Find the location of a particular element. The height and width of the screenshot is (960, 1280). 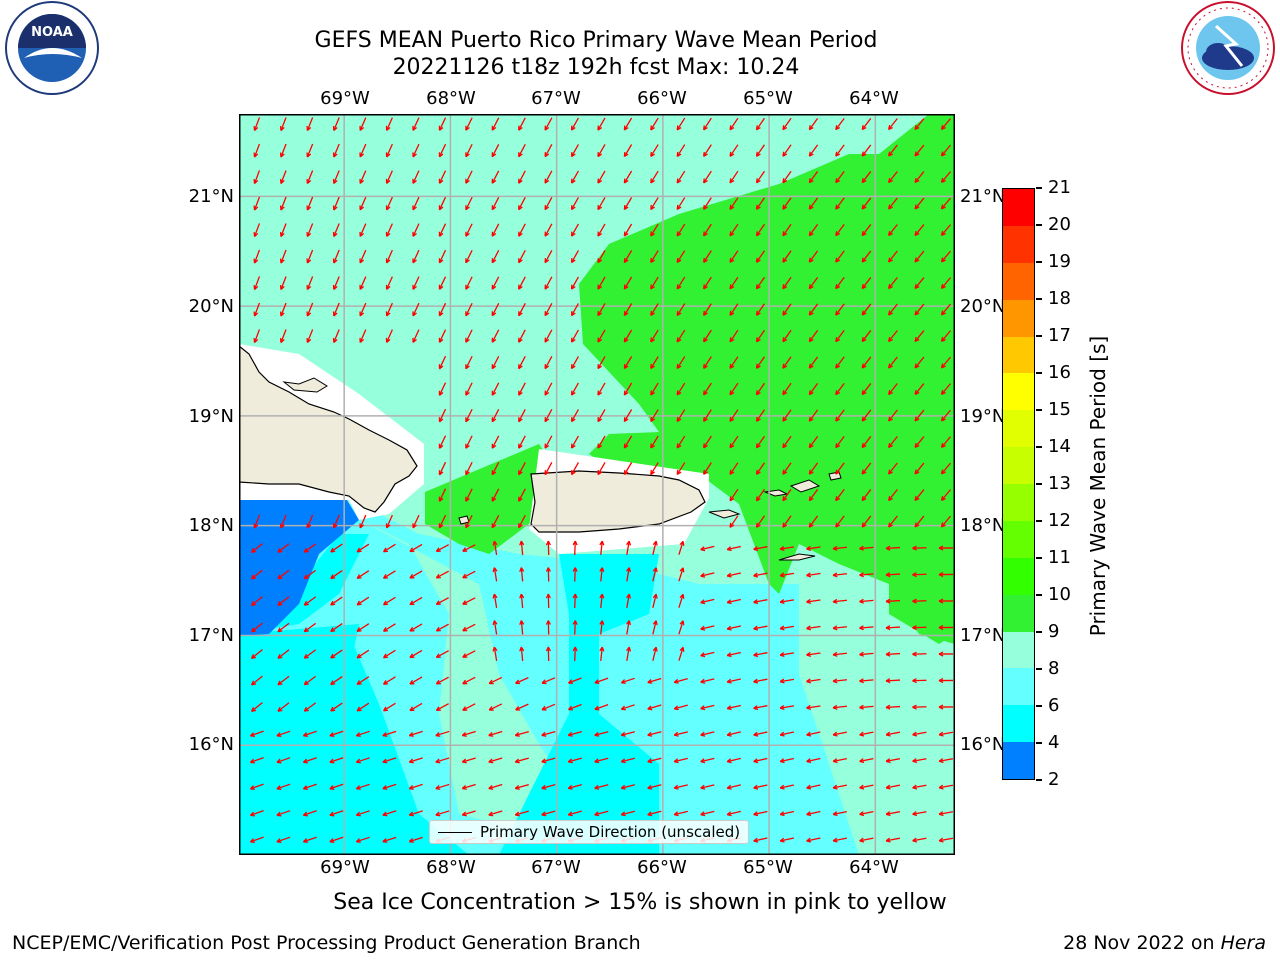

virgin-gorda-island is located at coordinates (805, 486).